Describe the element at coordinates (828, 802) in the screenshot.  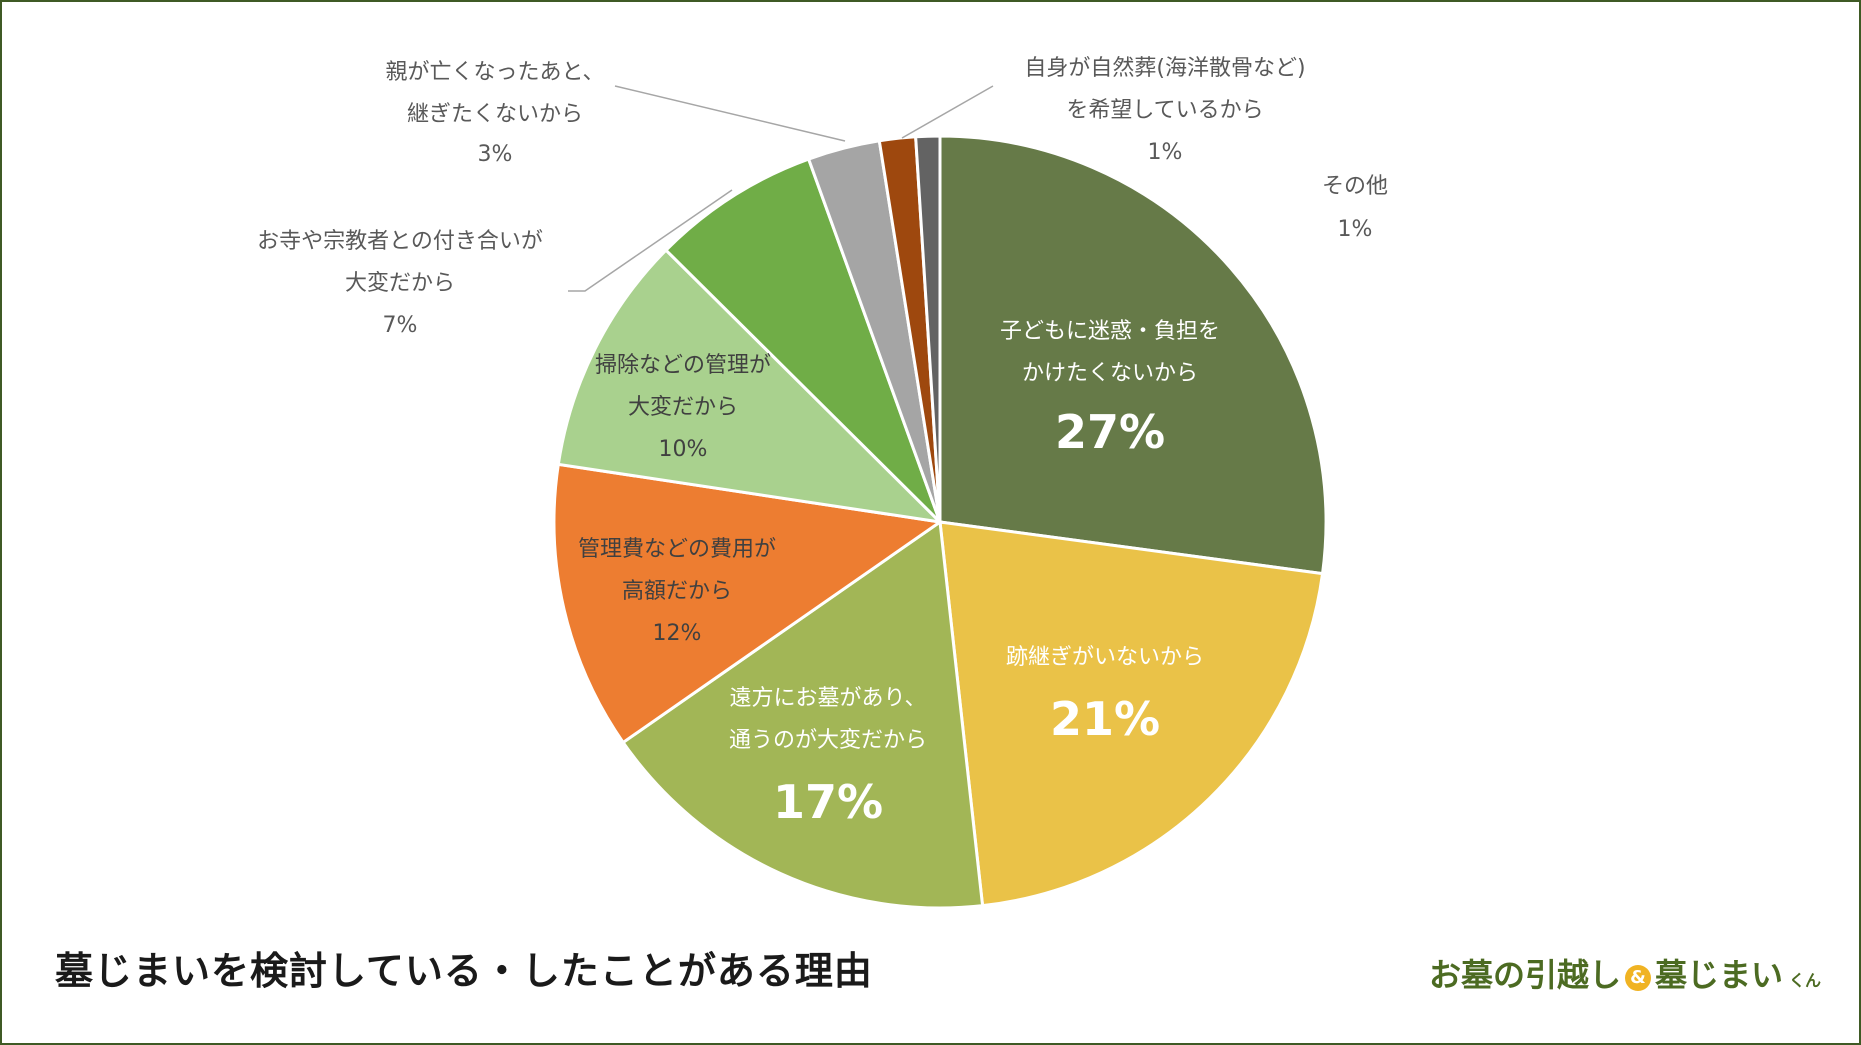
I see `slice-percent-label: 17%` at that location.